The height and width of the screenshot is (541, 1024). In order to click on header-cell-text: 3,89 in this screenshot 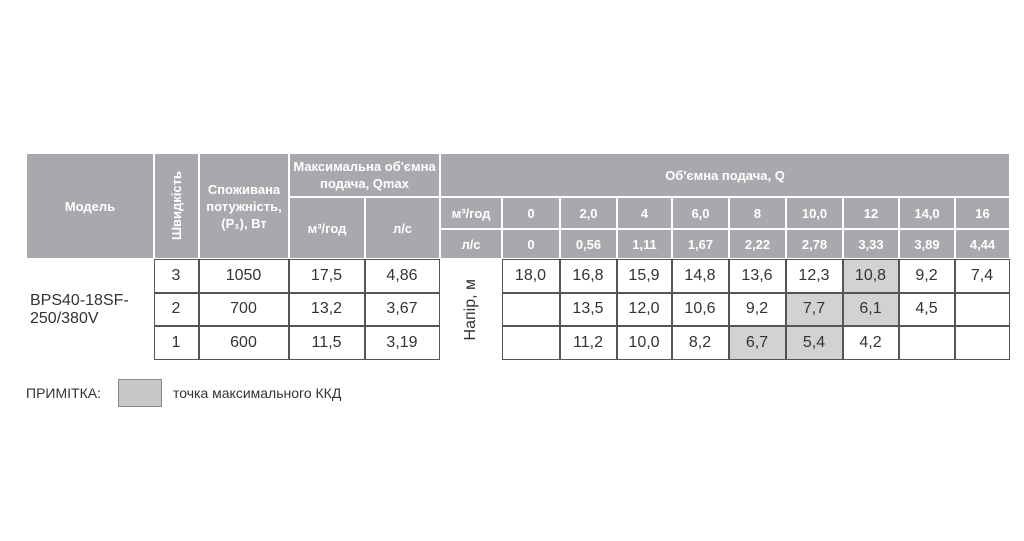, I will do `click(927, 244)`.